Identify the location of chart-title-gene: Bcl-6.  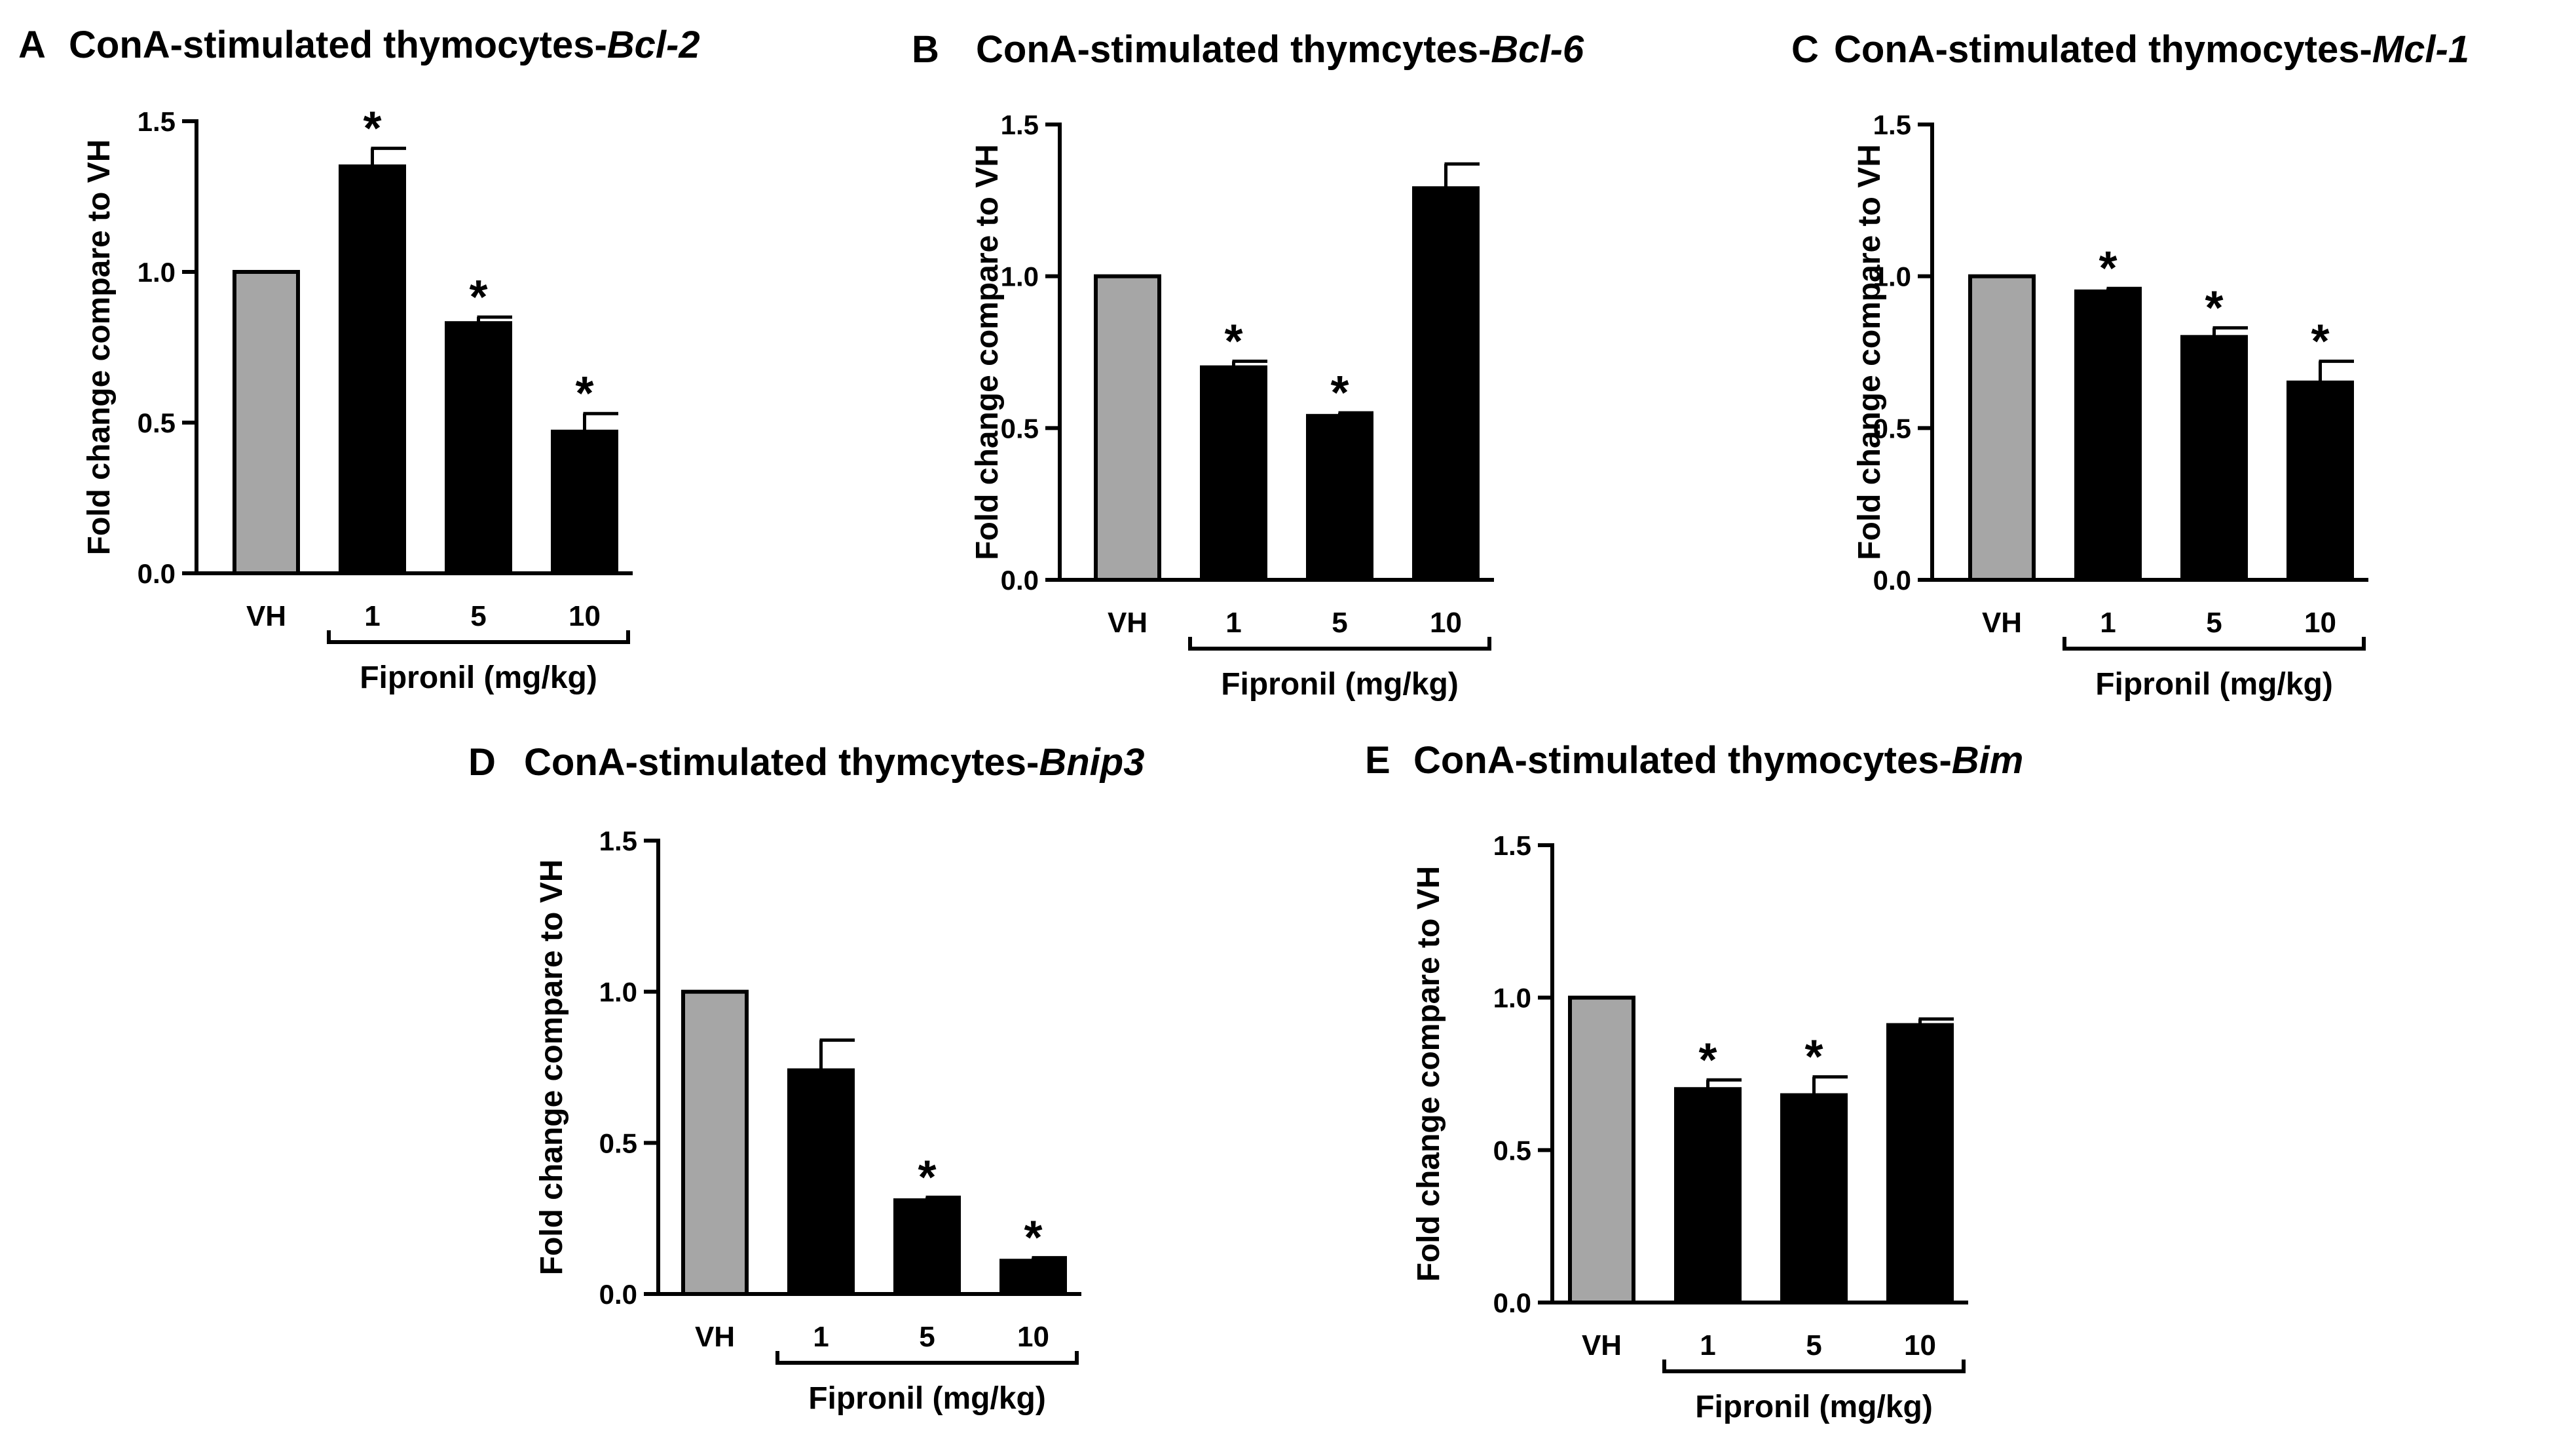
(1537, 49).